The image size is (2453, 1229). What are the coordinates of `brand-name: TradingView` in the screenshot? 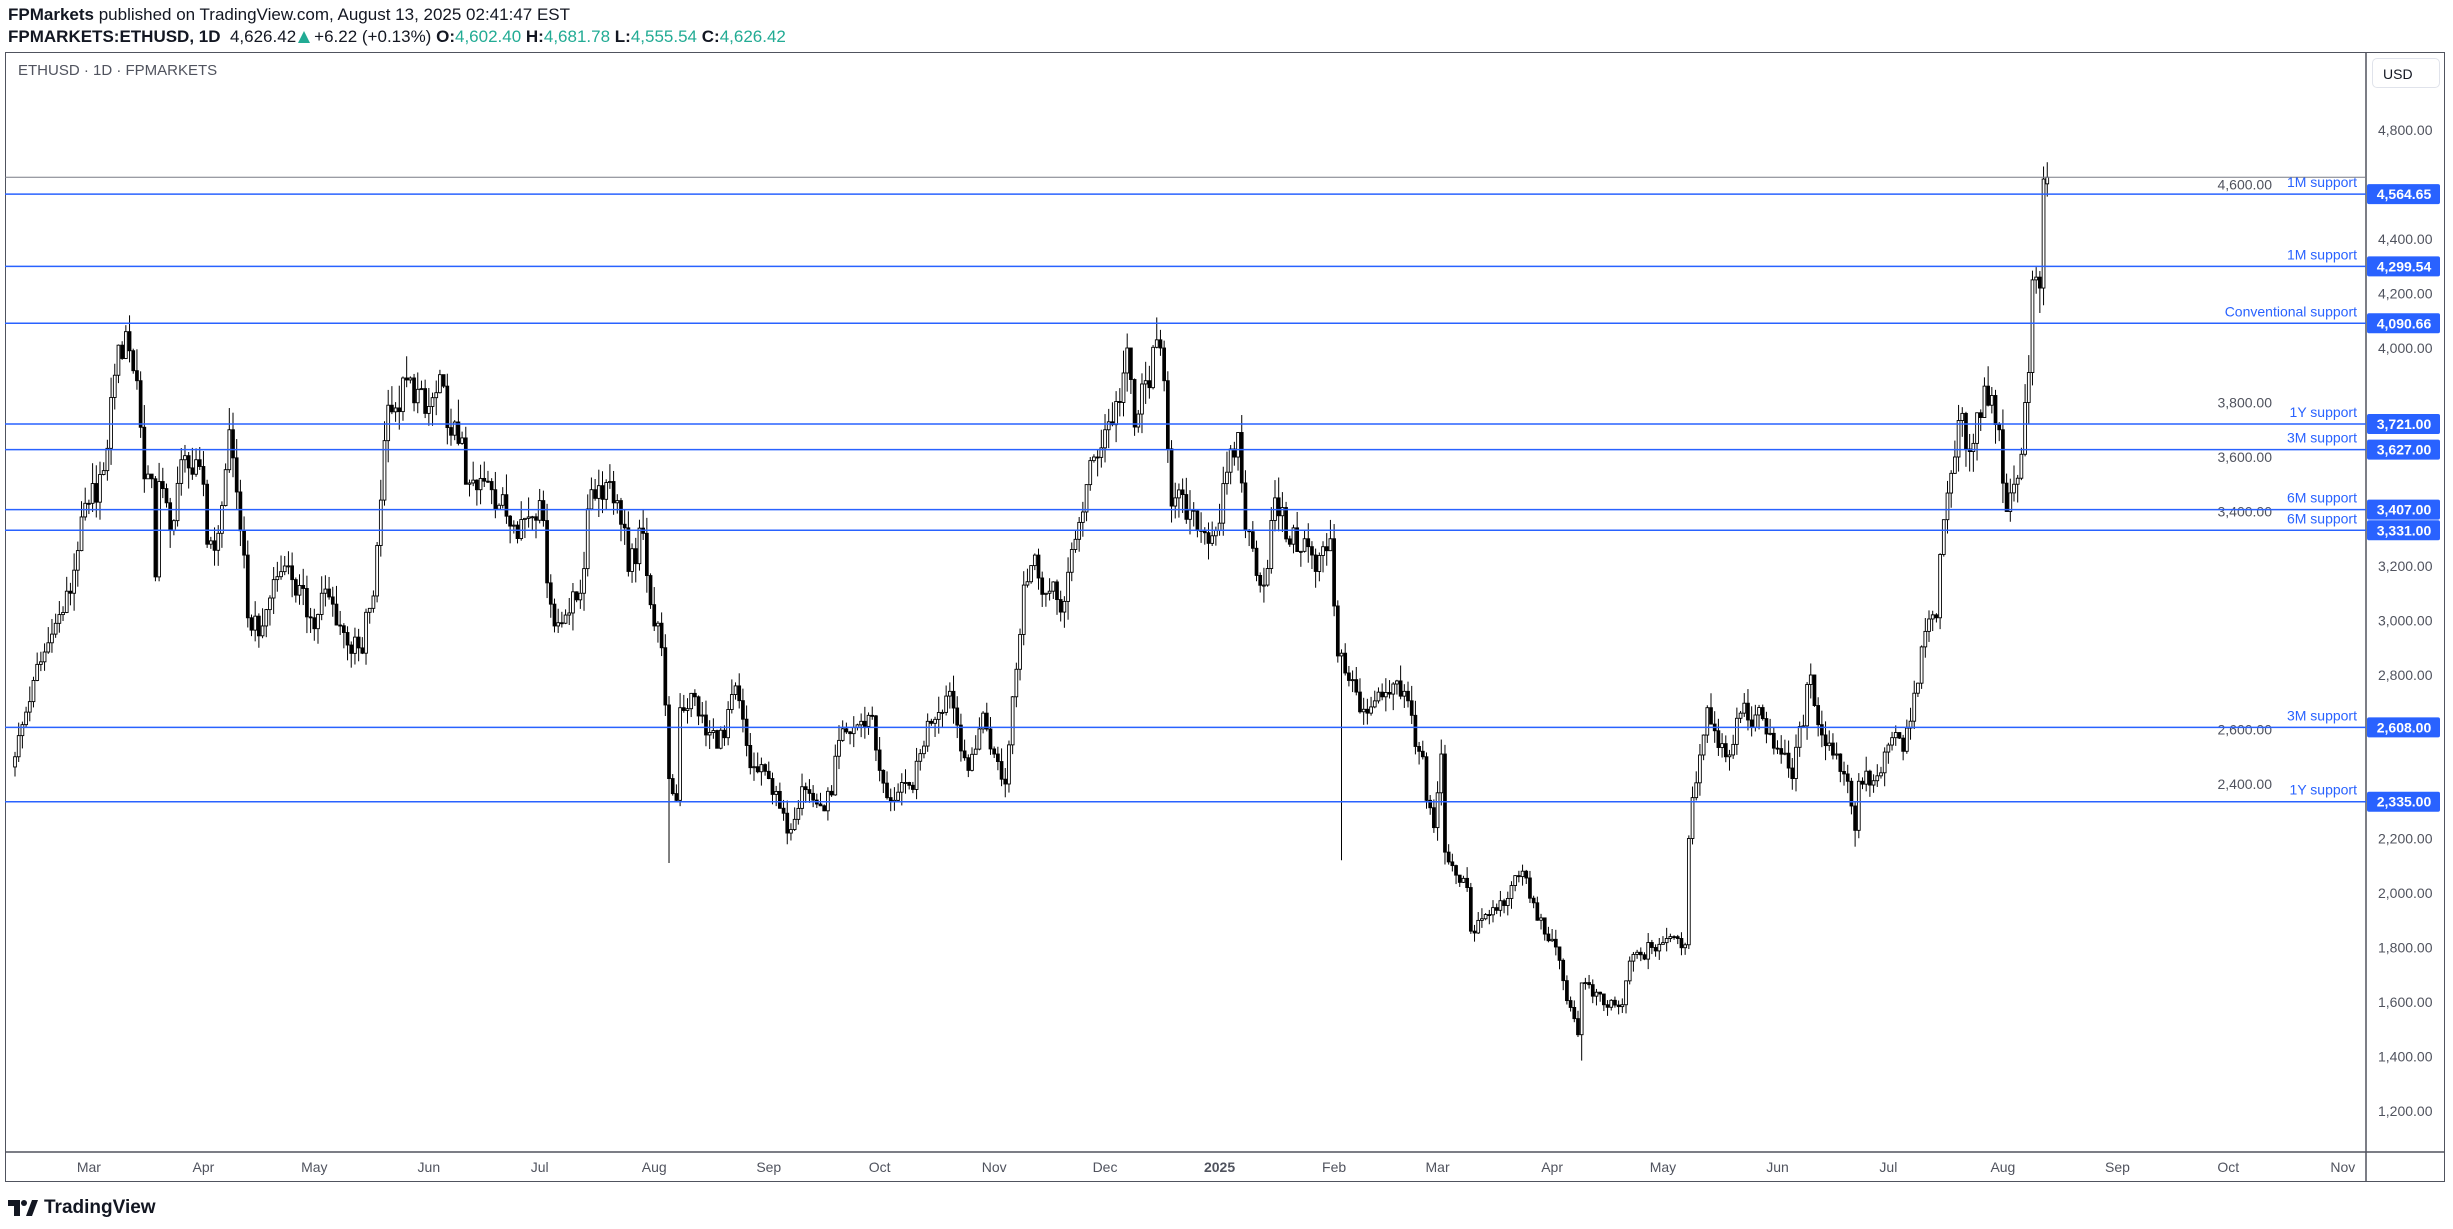 It's located at (100, 1207).